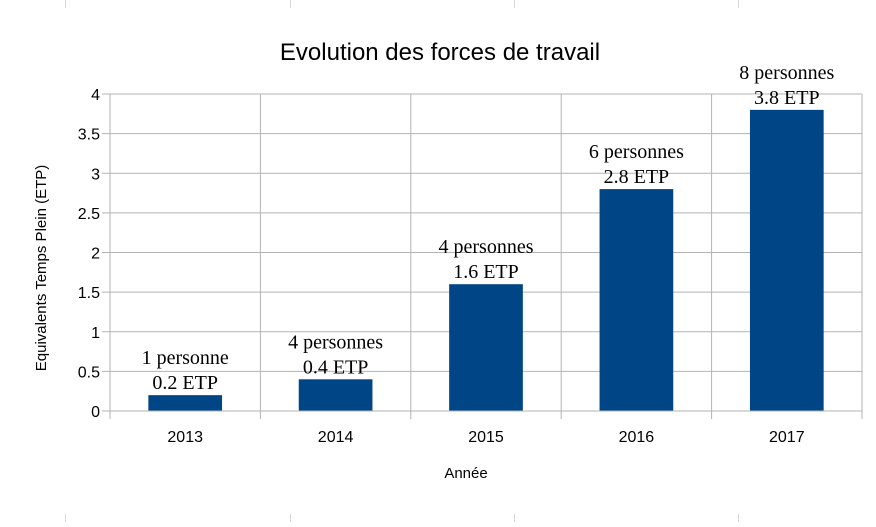  I want to click on data-label-etp: 0.4 ETP, so click(336, 367).